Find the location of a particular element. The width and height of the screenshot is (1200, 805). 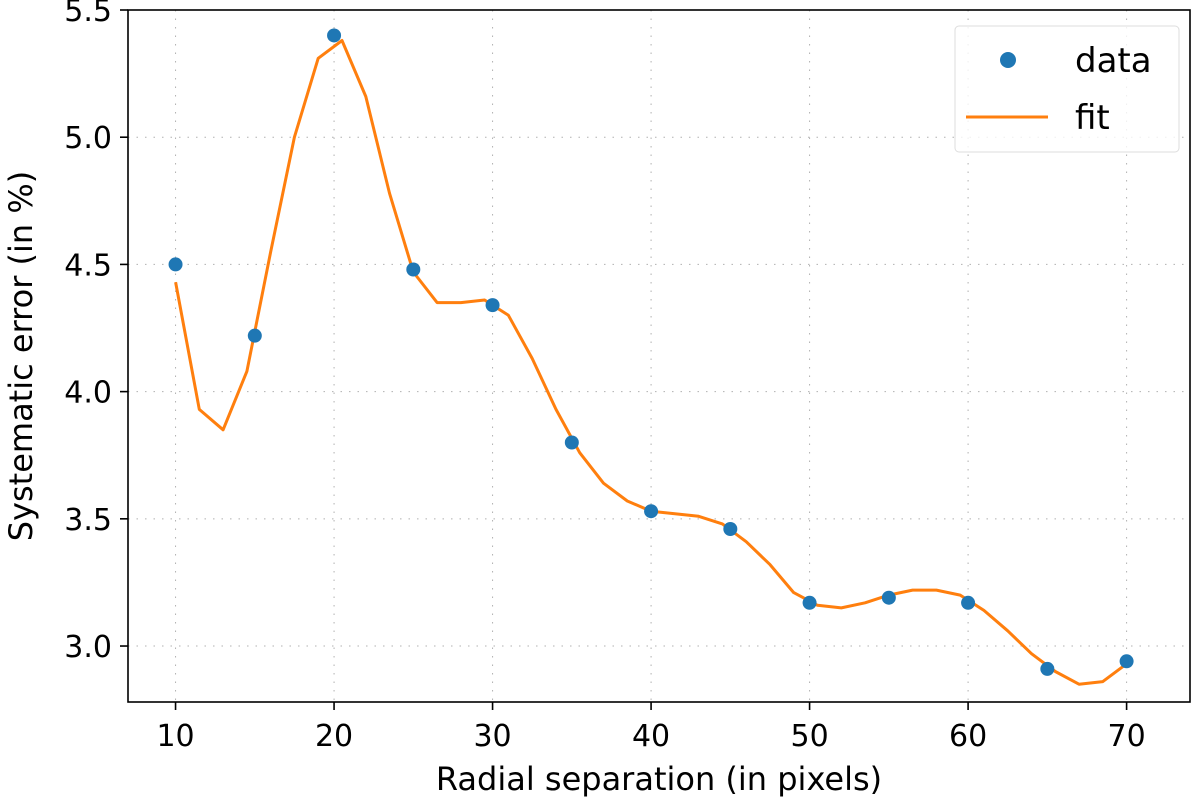

x-tick-label: 40 is located at coordinates (651, 736).